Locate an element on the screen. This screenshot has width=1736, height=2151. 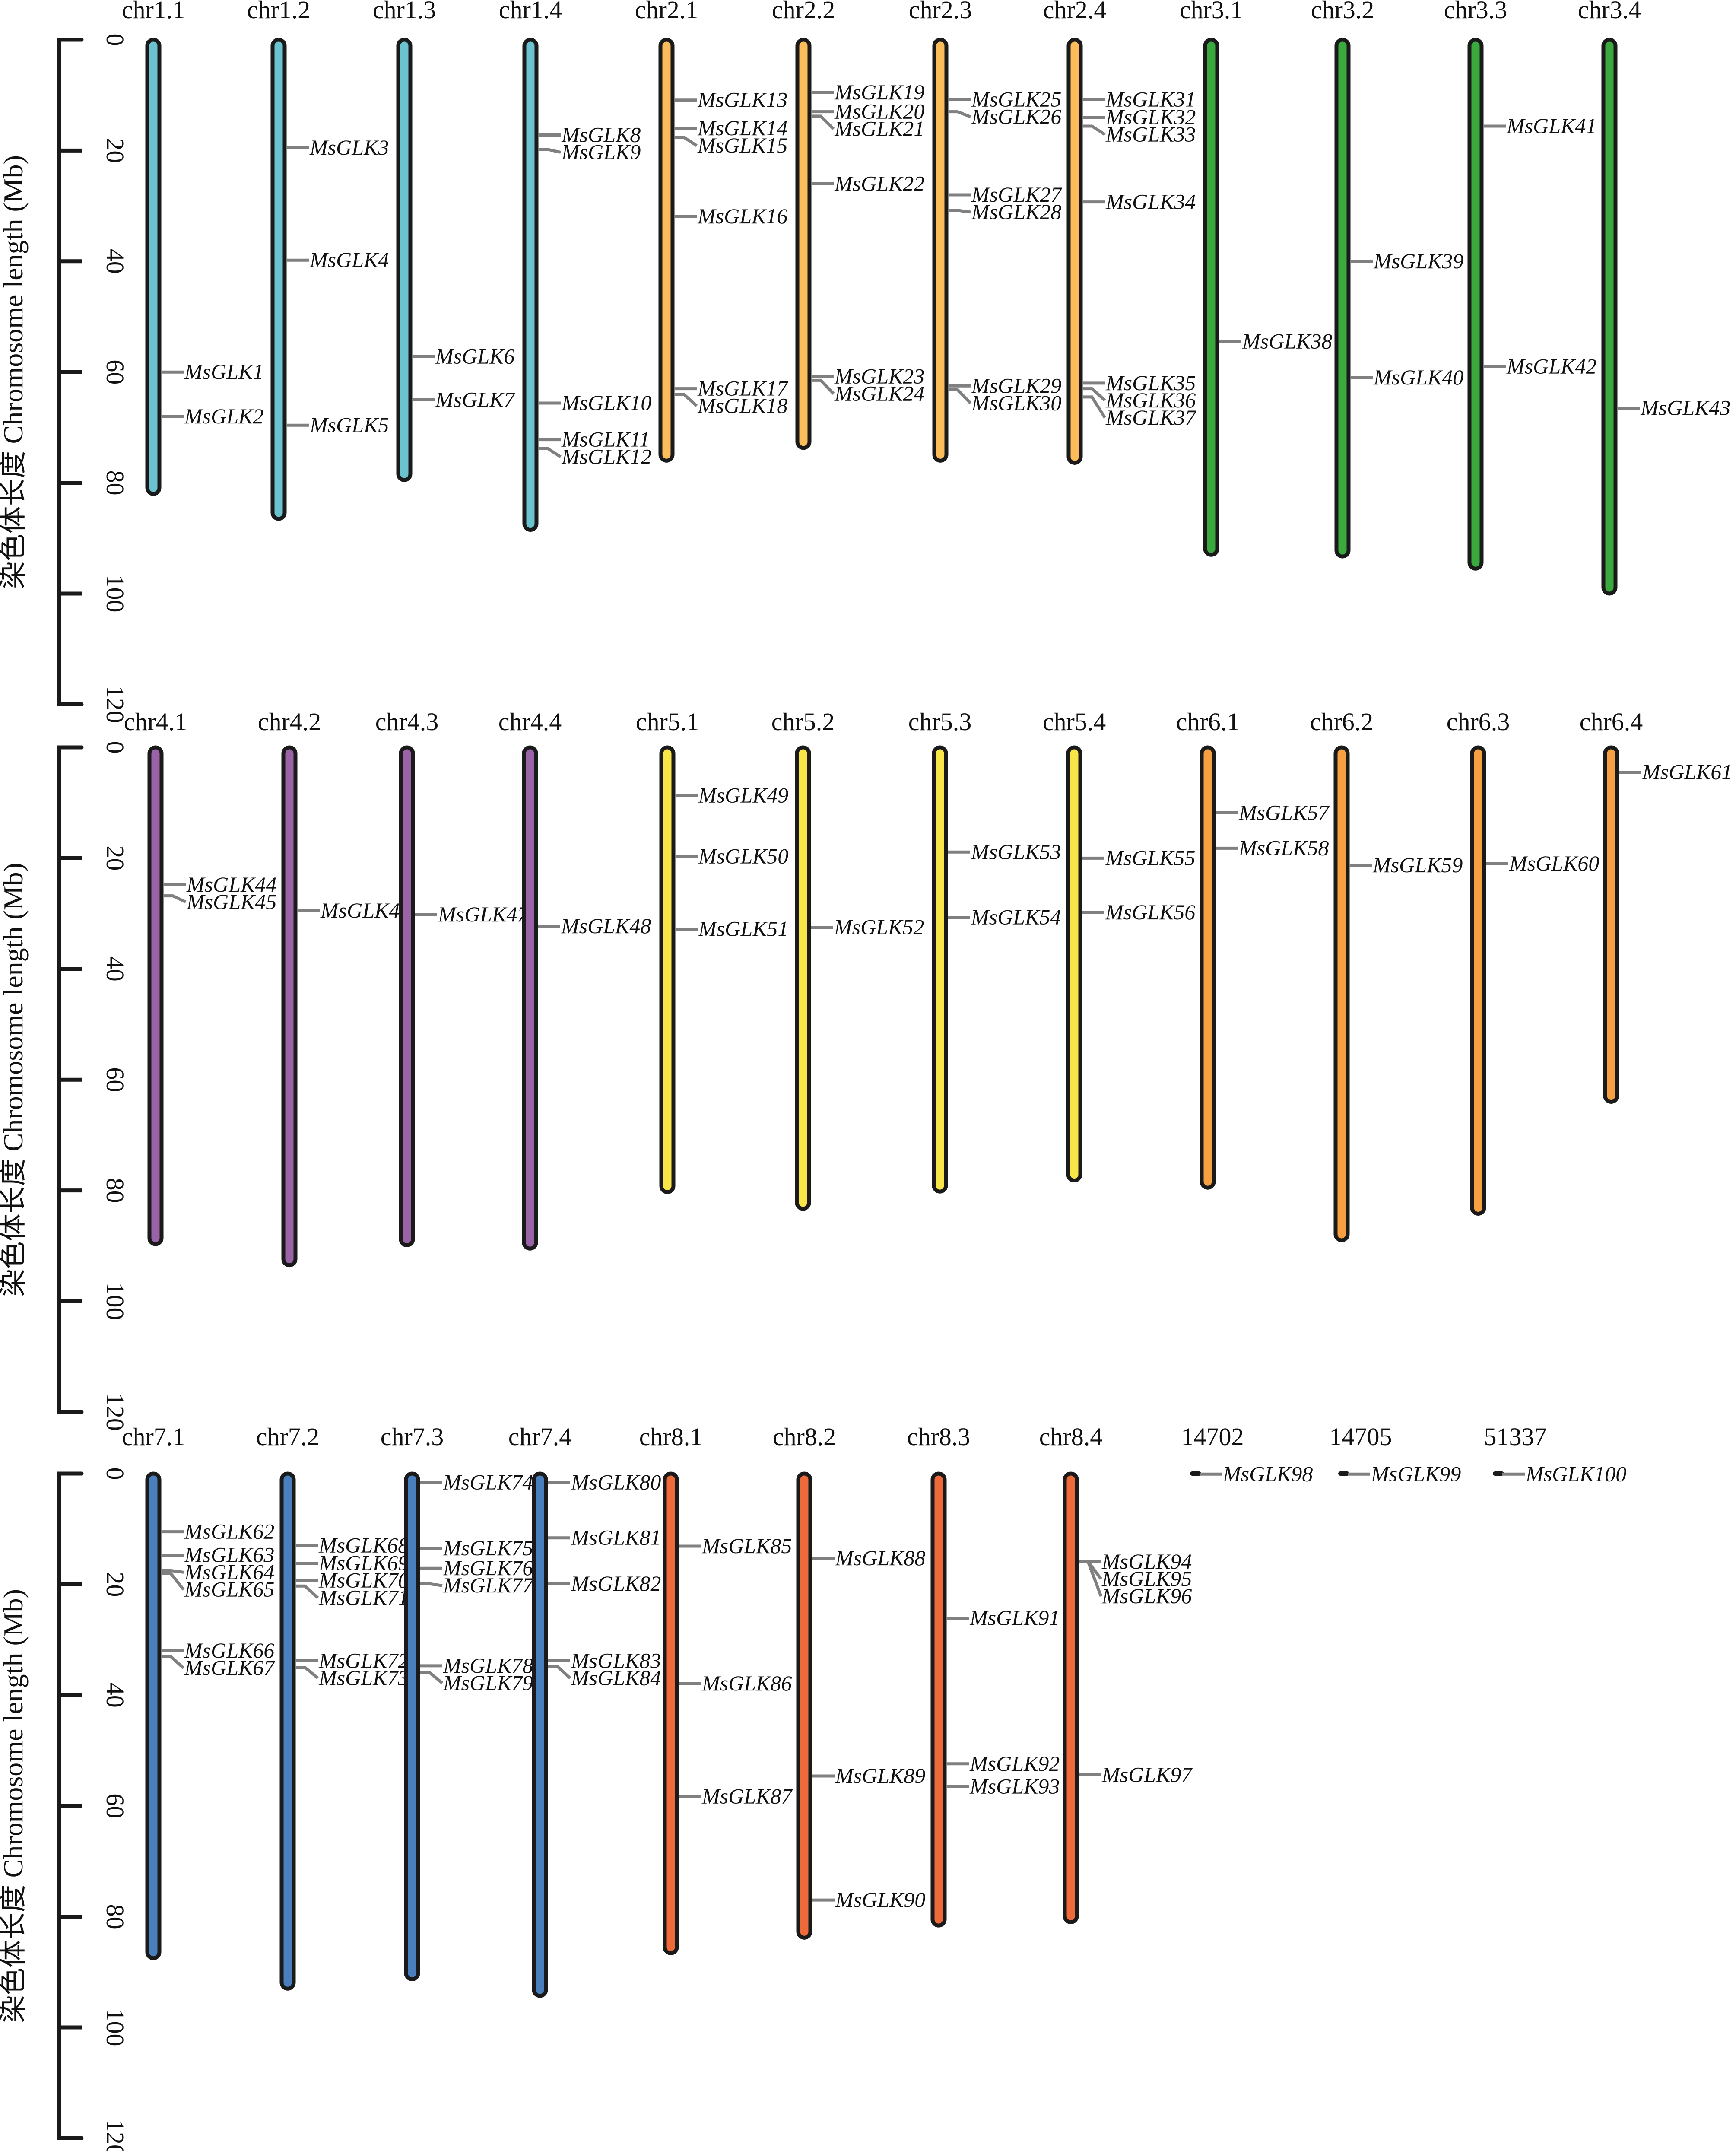
chromosome-label: 14702 is located at coordinates (1212, 1437).